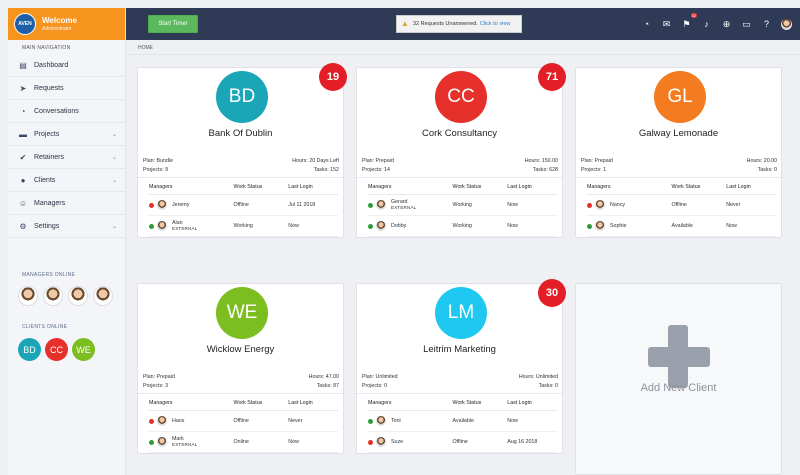 The image size is (800, 475). I want to click on divider, so click(463, 54).